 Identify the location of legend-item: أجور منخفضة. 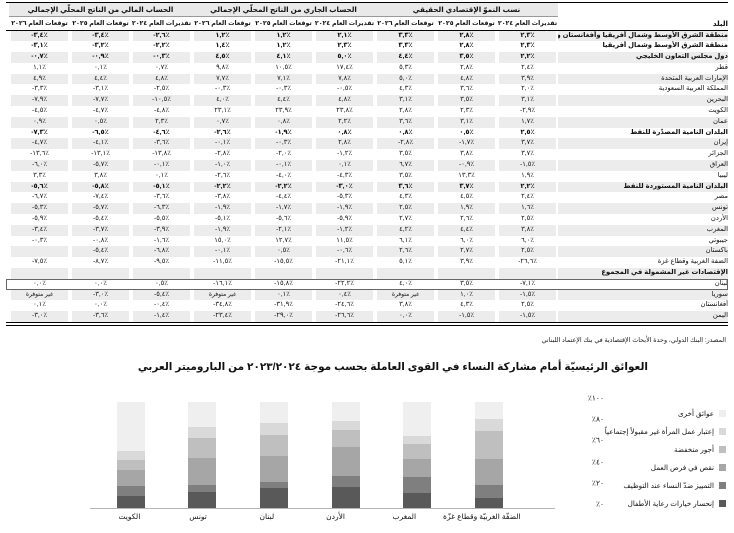
(646, 449).